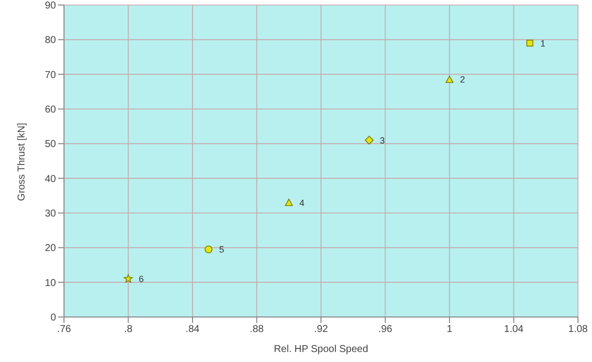 The image size is (592, 362). What do you see at coordinates (50, 6) in the screenshot?
I see `y-tick-label: 90` at bounding box center [50, 6].